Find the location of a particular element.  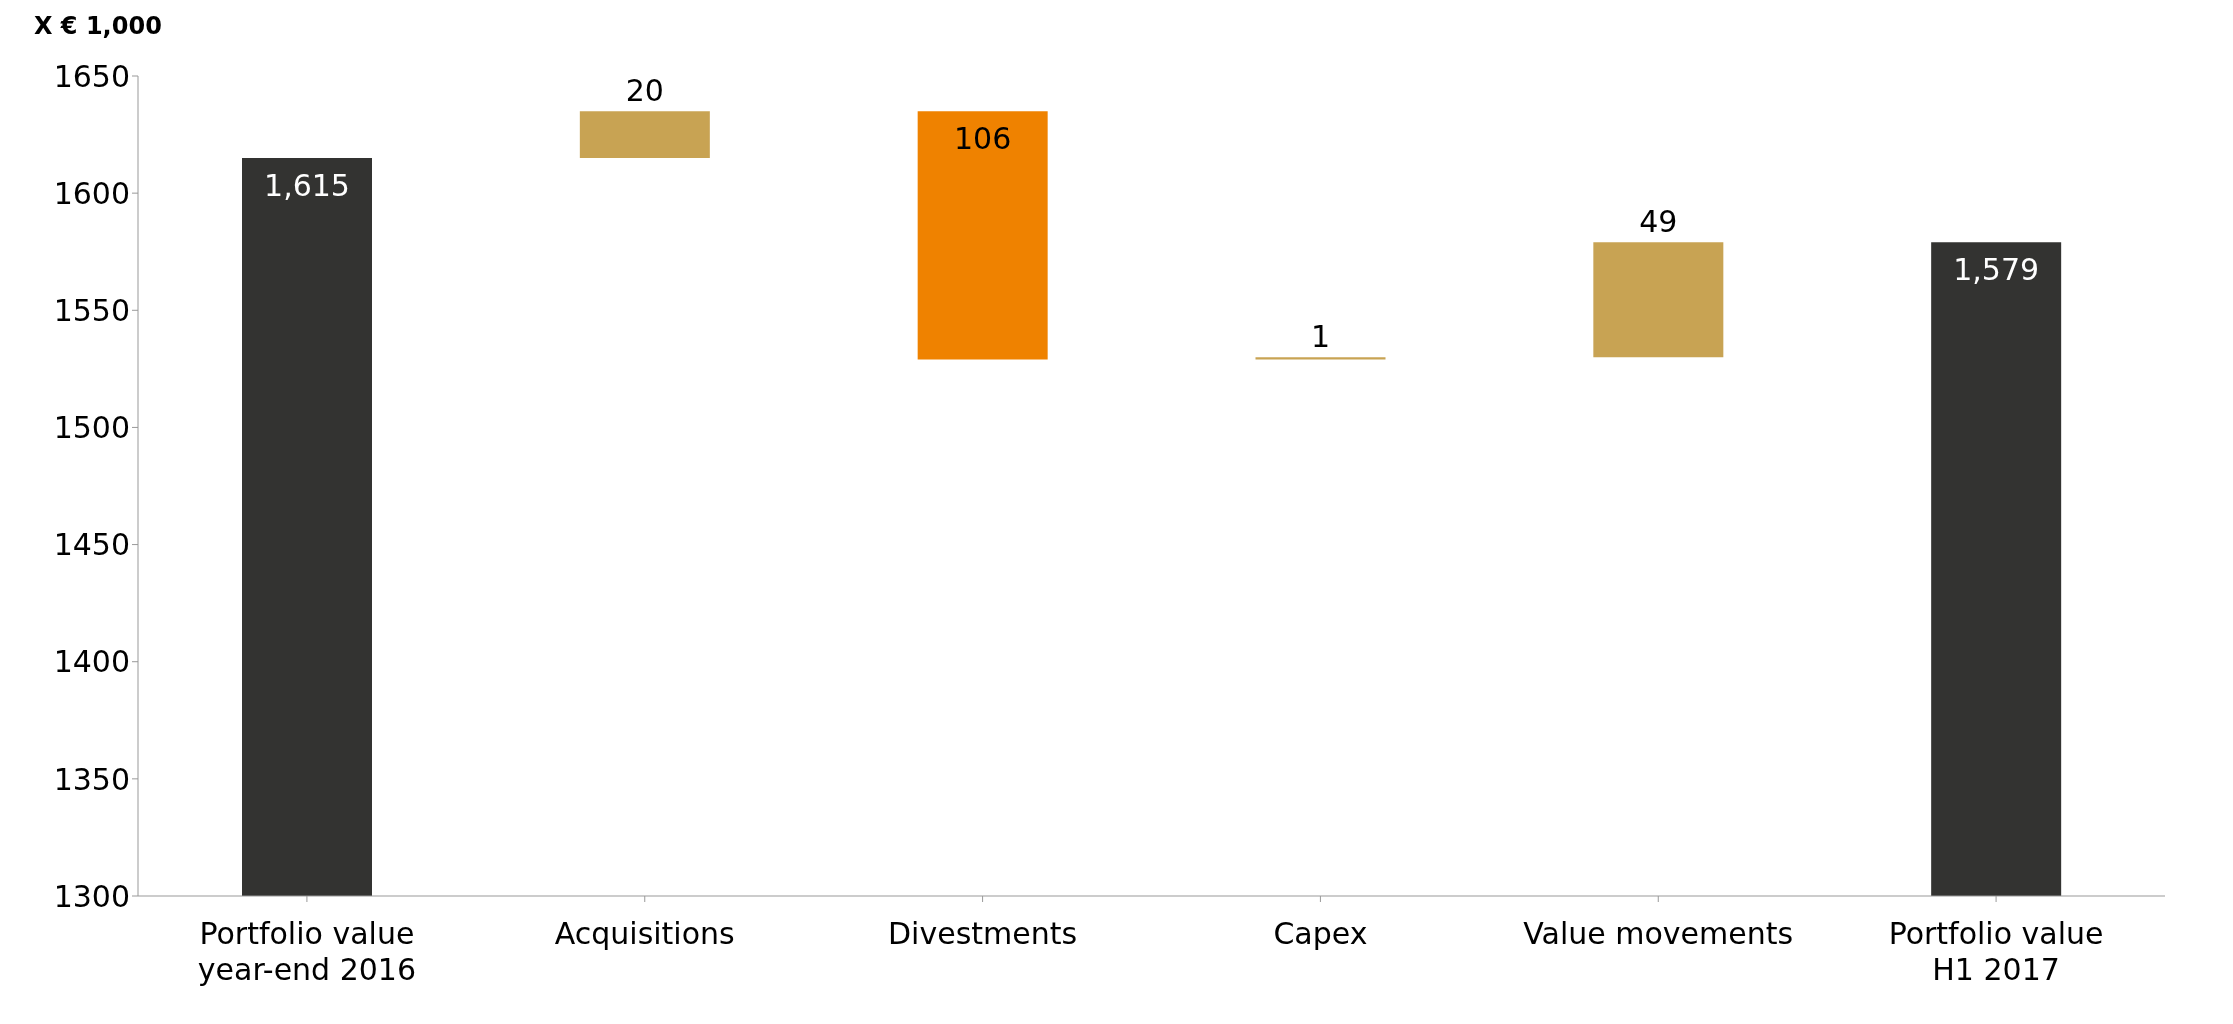

data-label: 106 is located at coordinates (983, 139).